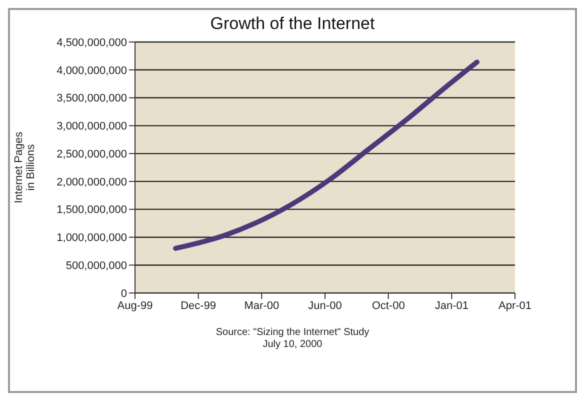 This screenshot has height=401, width=585. What do you see at coordinates (91, 238) in the screenshot?
I see `y-tick-label: 1,000,000,000` at bounding box center [91, 238].